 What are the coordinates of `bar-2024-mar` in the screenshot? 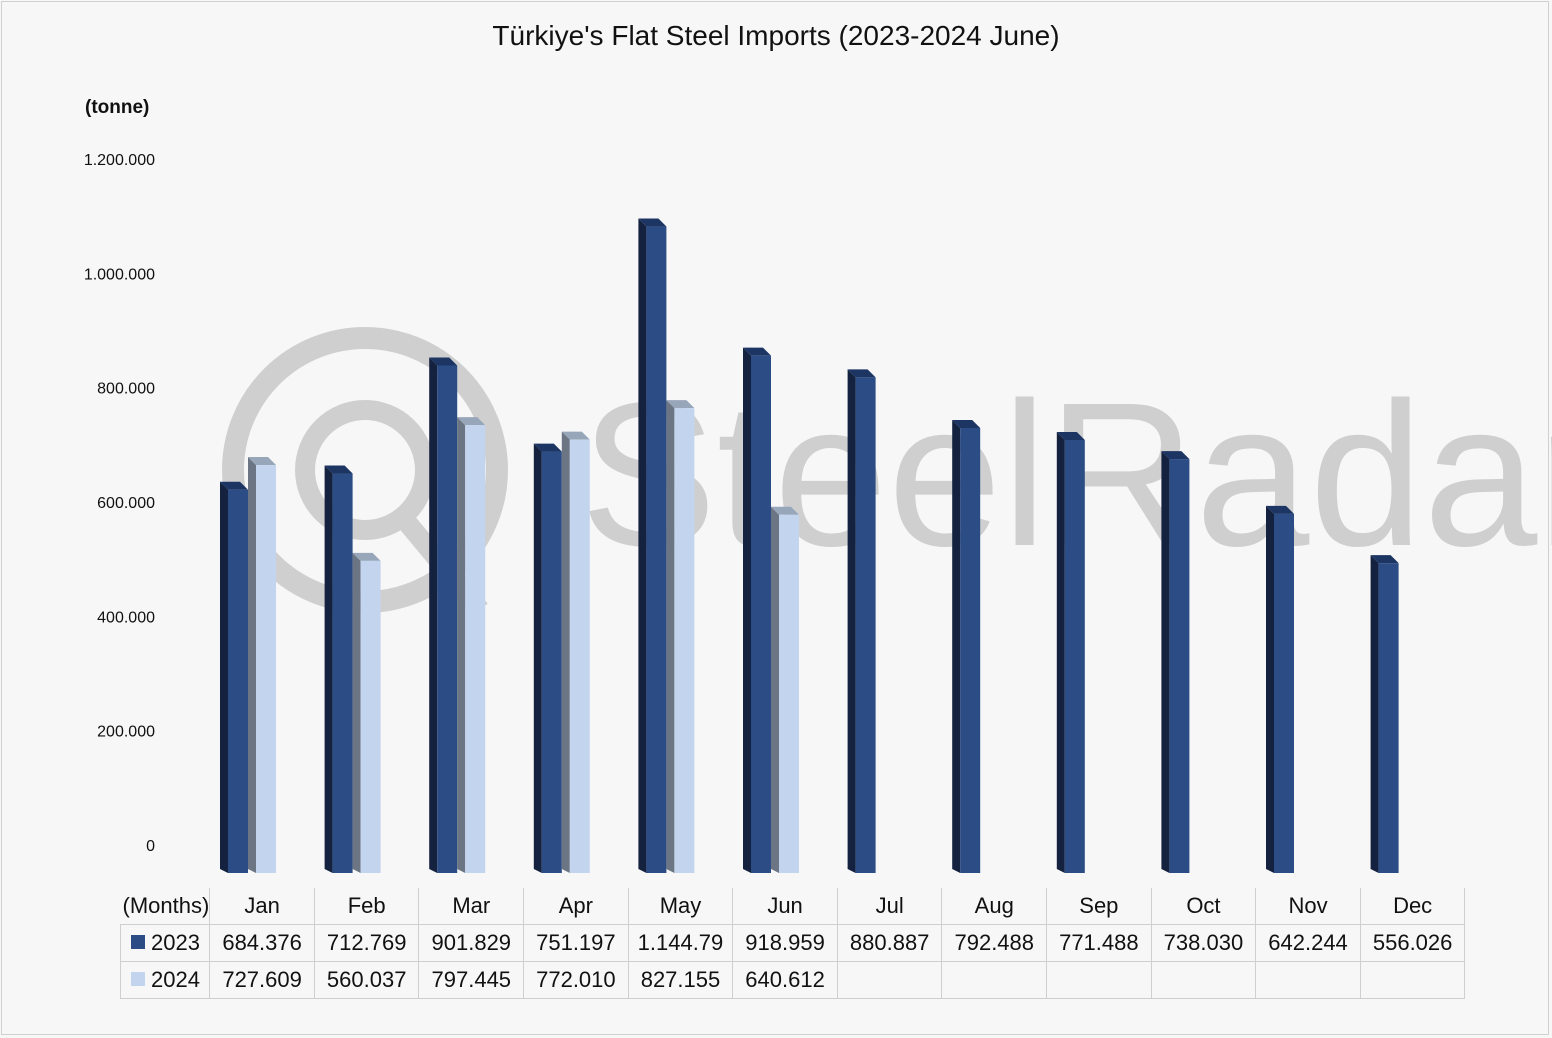 It's located at (471, 645).